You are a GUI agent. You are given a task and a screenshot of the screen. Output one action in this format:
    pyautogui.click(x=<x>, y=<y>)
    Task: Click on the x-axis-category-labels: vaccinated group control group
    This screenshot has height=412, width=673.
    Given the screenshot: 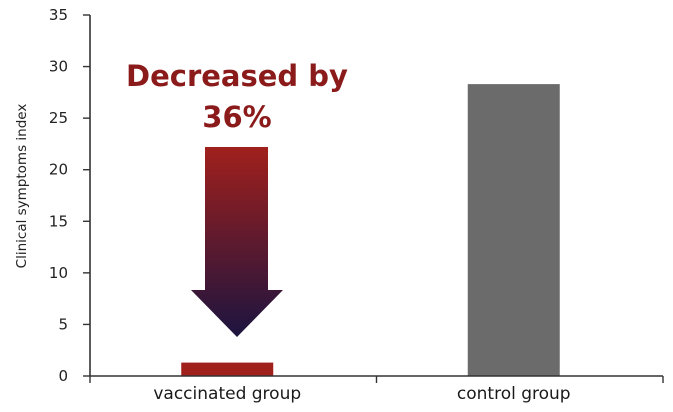 What is the action you would take?
    pyautogui.click(x=361, y=394)
    